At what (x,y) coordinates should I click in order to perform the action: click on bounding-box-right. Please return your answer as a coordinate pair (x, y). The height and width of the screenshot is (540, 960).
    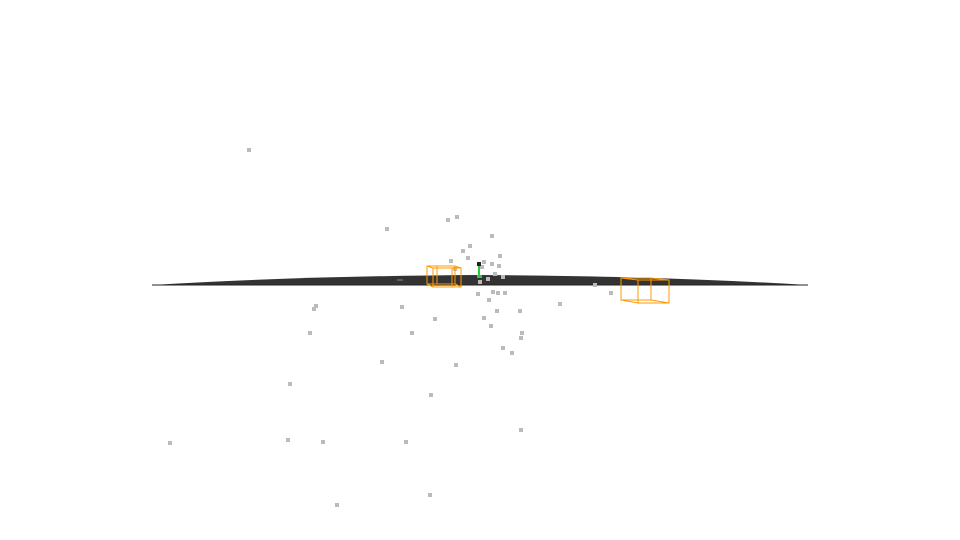
    Looking at the image, I should click on (645, 290).